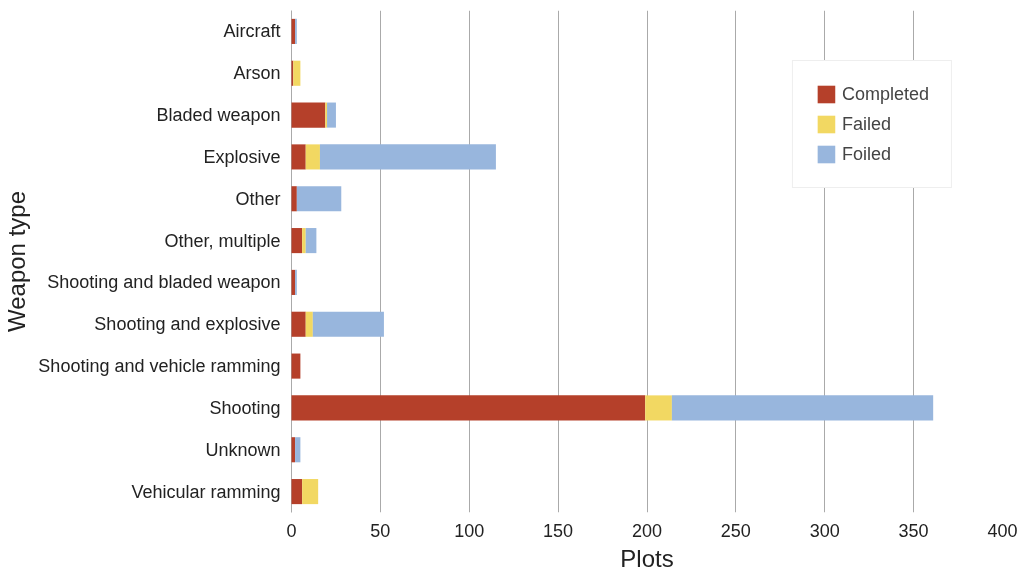 The width and height of the screenshot is (1032, 574). Describe the element at coordinates (291, 530) in the screenshot. I see `x-tick-label: 0` at that location.